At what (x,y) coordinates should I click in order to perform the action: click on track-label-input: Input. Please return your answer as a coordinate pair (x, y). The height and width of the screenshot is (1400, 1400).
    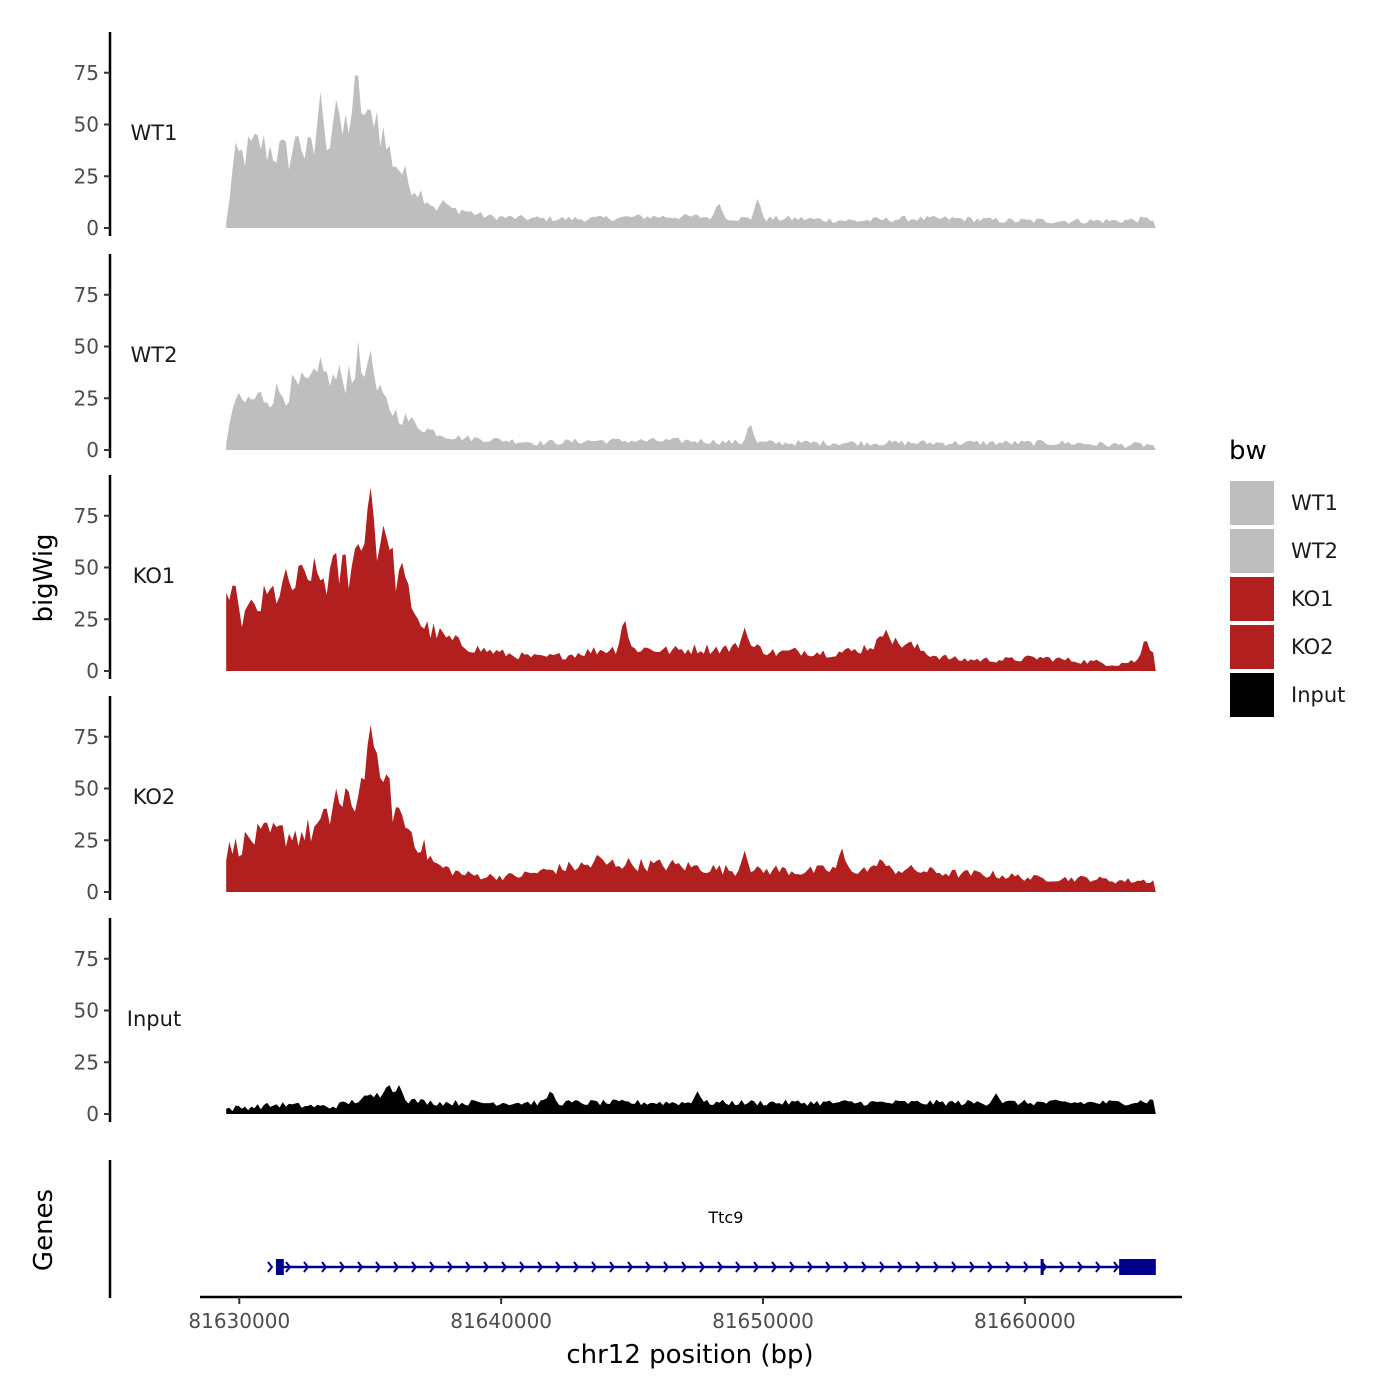
    Looking at the image, I should click on (154, 1019).